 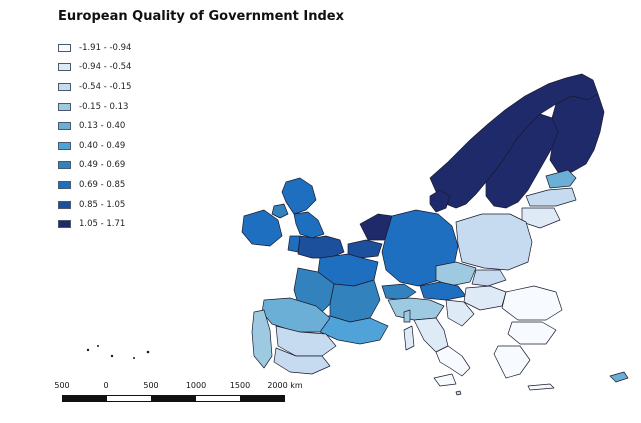 What do you see at coordinates (561, 179) in the screenshot?
I see `region-estonia` at bounding box center [561, 179].